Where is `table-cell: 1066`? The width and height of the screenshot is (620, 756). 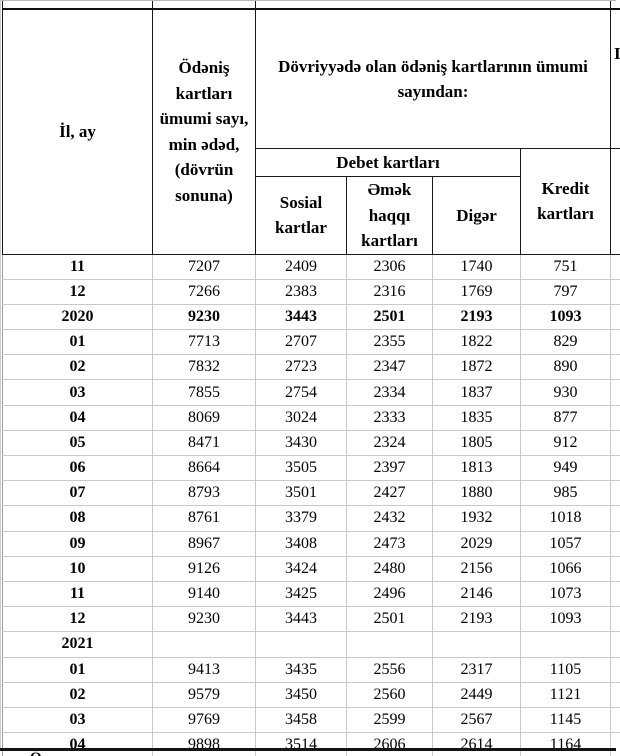
table-cell: 1066 is located at coordinates (565, 568).